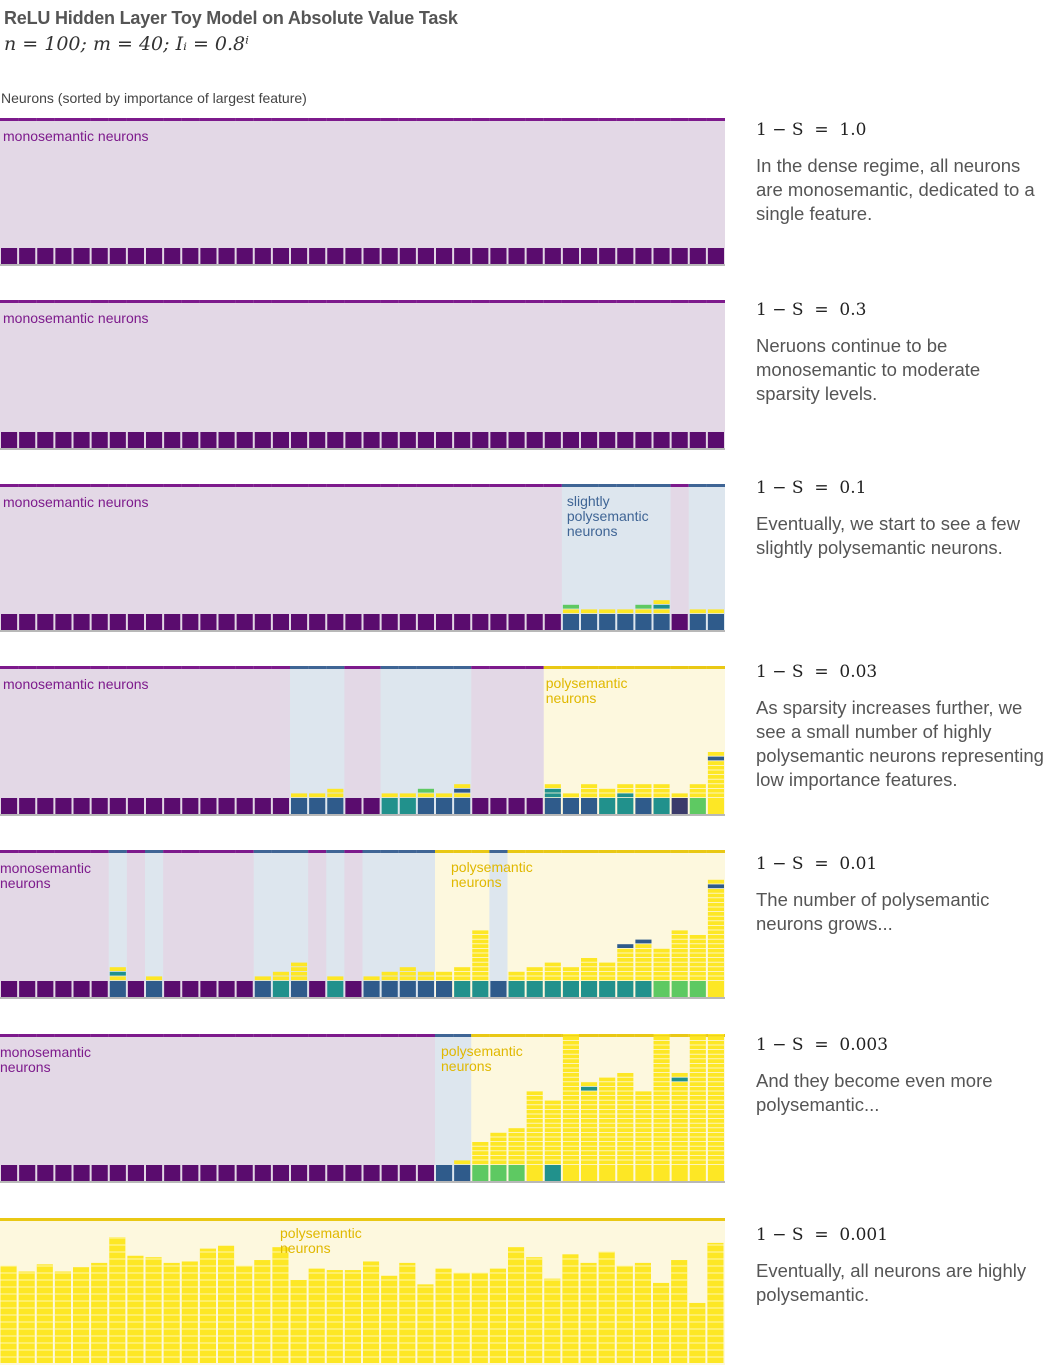 The height and width of the screenshot is (1367, 1057). Describe the element at coordinates (76, 684) in the screenshot. I see `region-label-mono: monosemantic neurons` at that location.